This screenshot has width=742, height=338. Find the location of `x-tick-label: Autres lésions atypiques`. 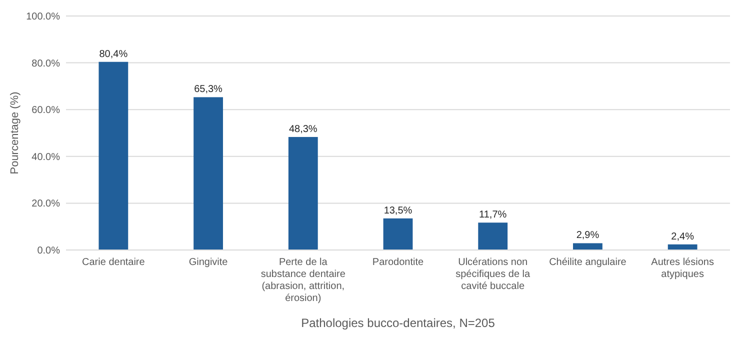

x-tick-label: Autres lésions atypiques is located at coordinates (682, 268).